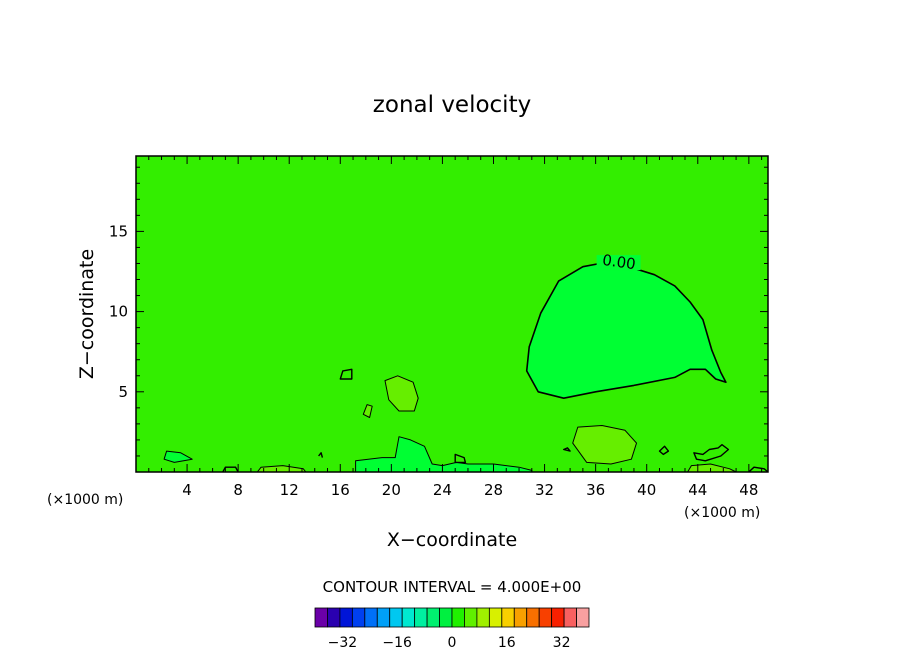  What do you see at coordinates (452, 643) in the screenshot?
I see `colorbar-tick-label: 0` at bounding box center [452, 643].